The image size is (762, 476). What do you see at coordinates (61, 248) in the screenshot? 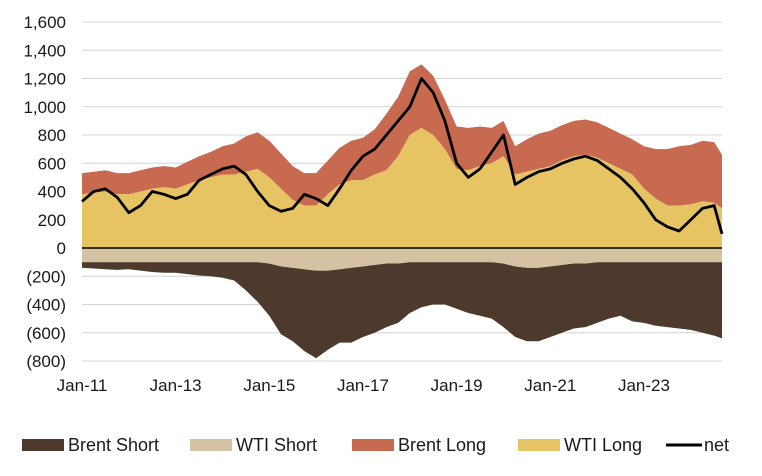
I see `y-tick-label: 0` at bounding box center [61, 248].